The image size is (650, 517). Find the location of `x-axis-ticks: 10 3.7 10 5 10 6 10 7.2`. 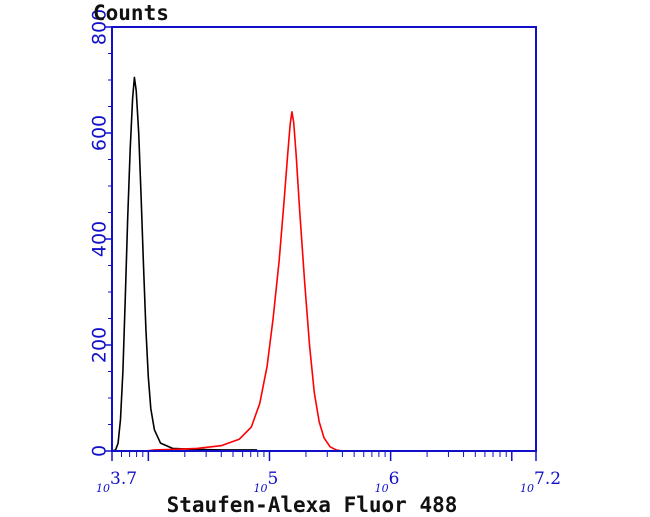

x-axis-ticks: 10 3.7 10 5 10 6 10 7.2 is located at coordinates (328, 473).